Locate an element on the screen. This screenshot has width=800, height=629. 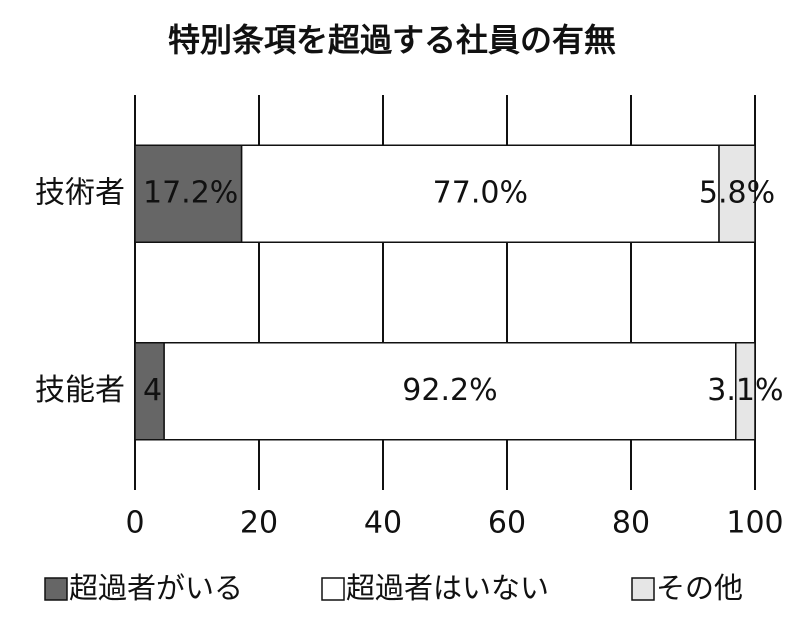
value-label: 77.0% is located at coordinates (480, 192).